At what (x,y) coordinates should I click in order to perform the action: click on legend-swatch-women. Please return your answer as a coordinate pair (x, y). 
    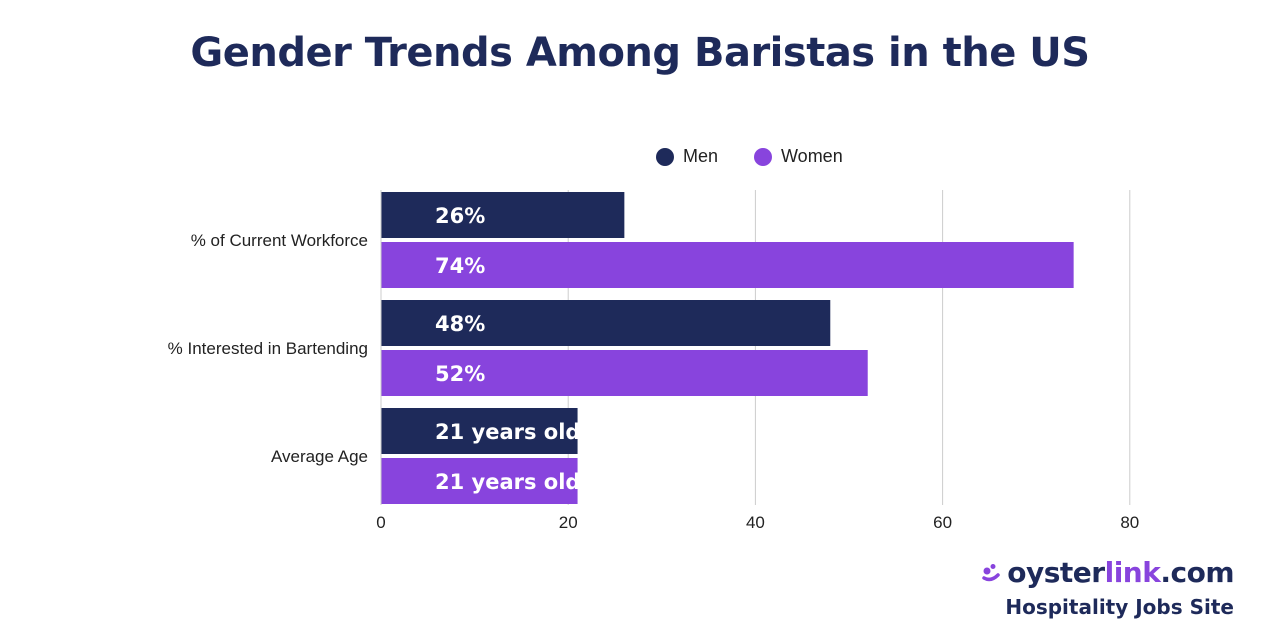
    Looking at the image, I should click on (763, 156).